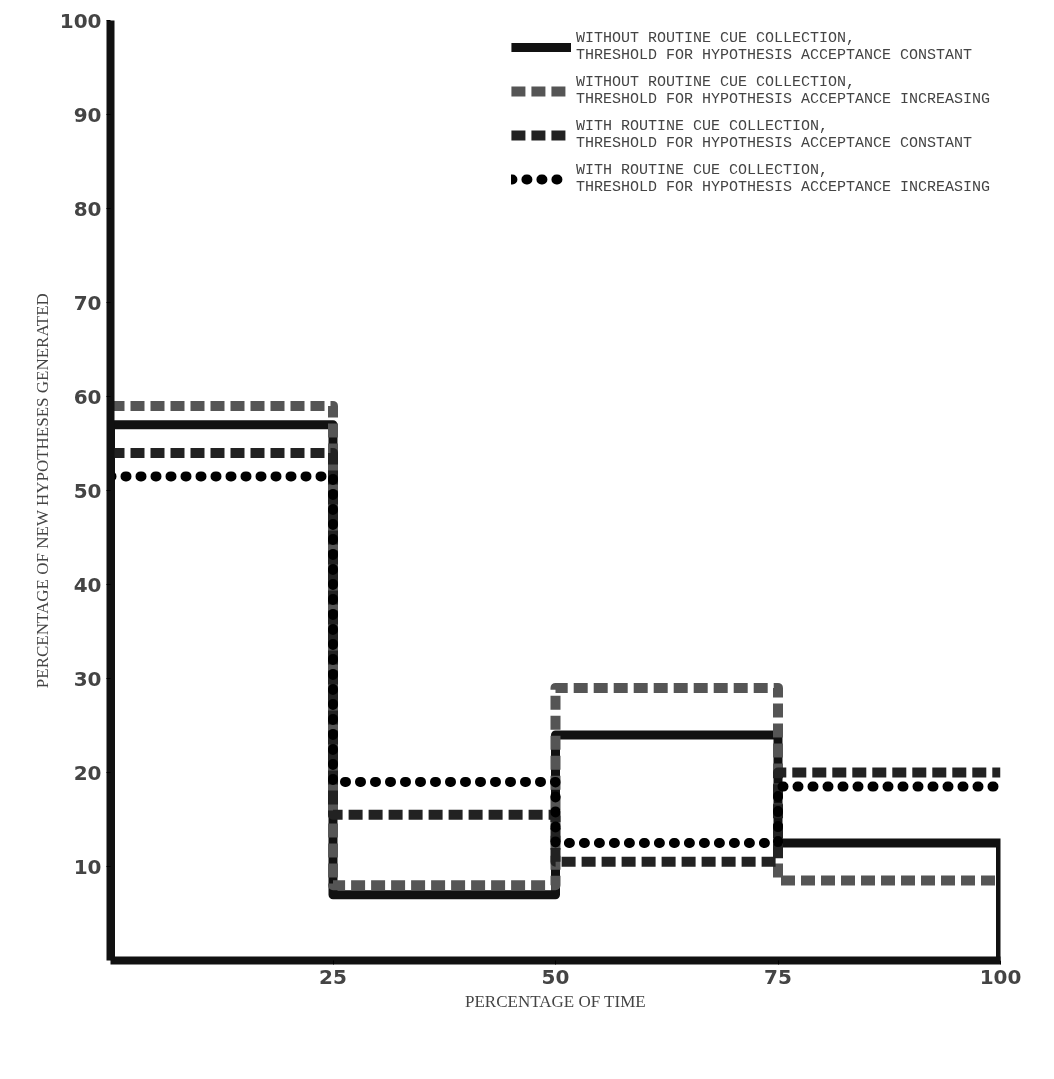 The height and width of the screenshot is (1079, 1054). I want to click on x-tick-label: 50, so click(555, 976).